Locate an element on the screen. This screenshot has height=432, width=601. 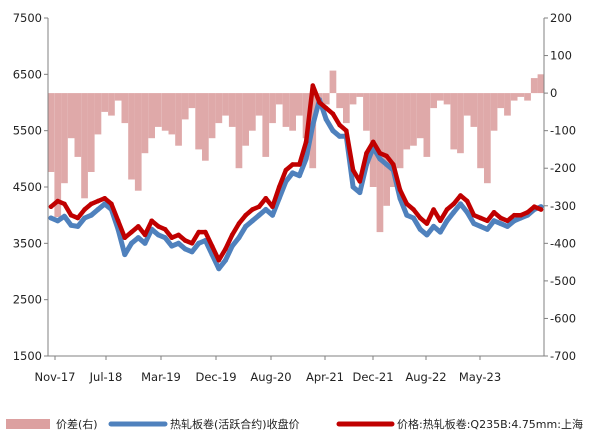
right-tick-label: -100 is located at coordinates (563, 131).